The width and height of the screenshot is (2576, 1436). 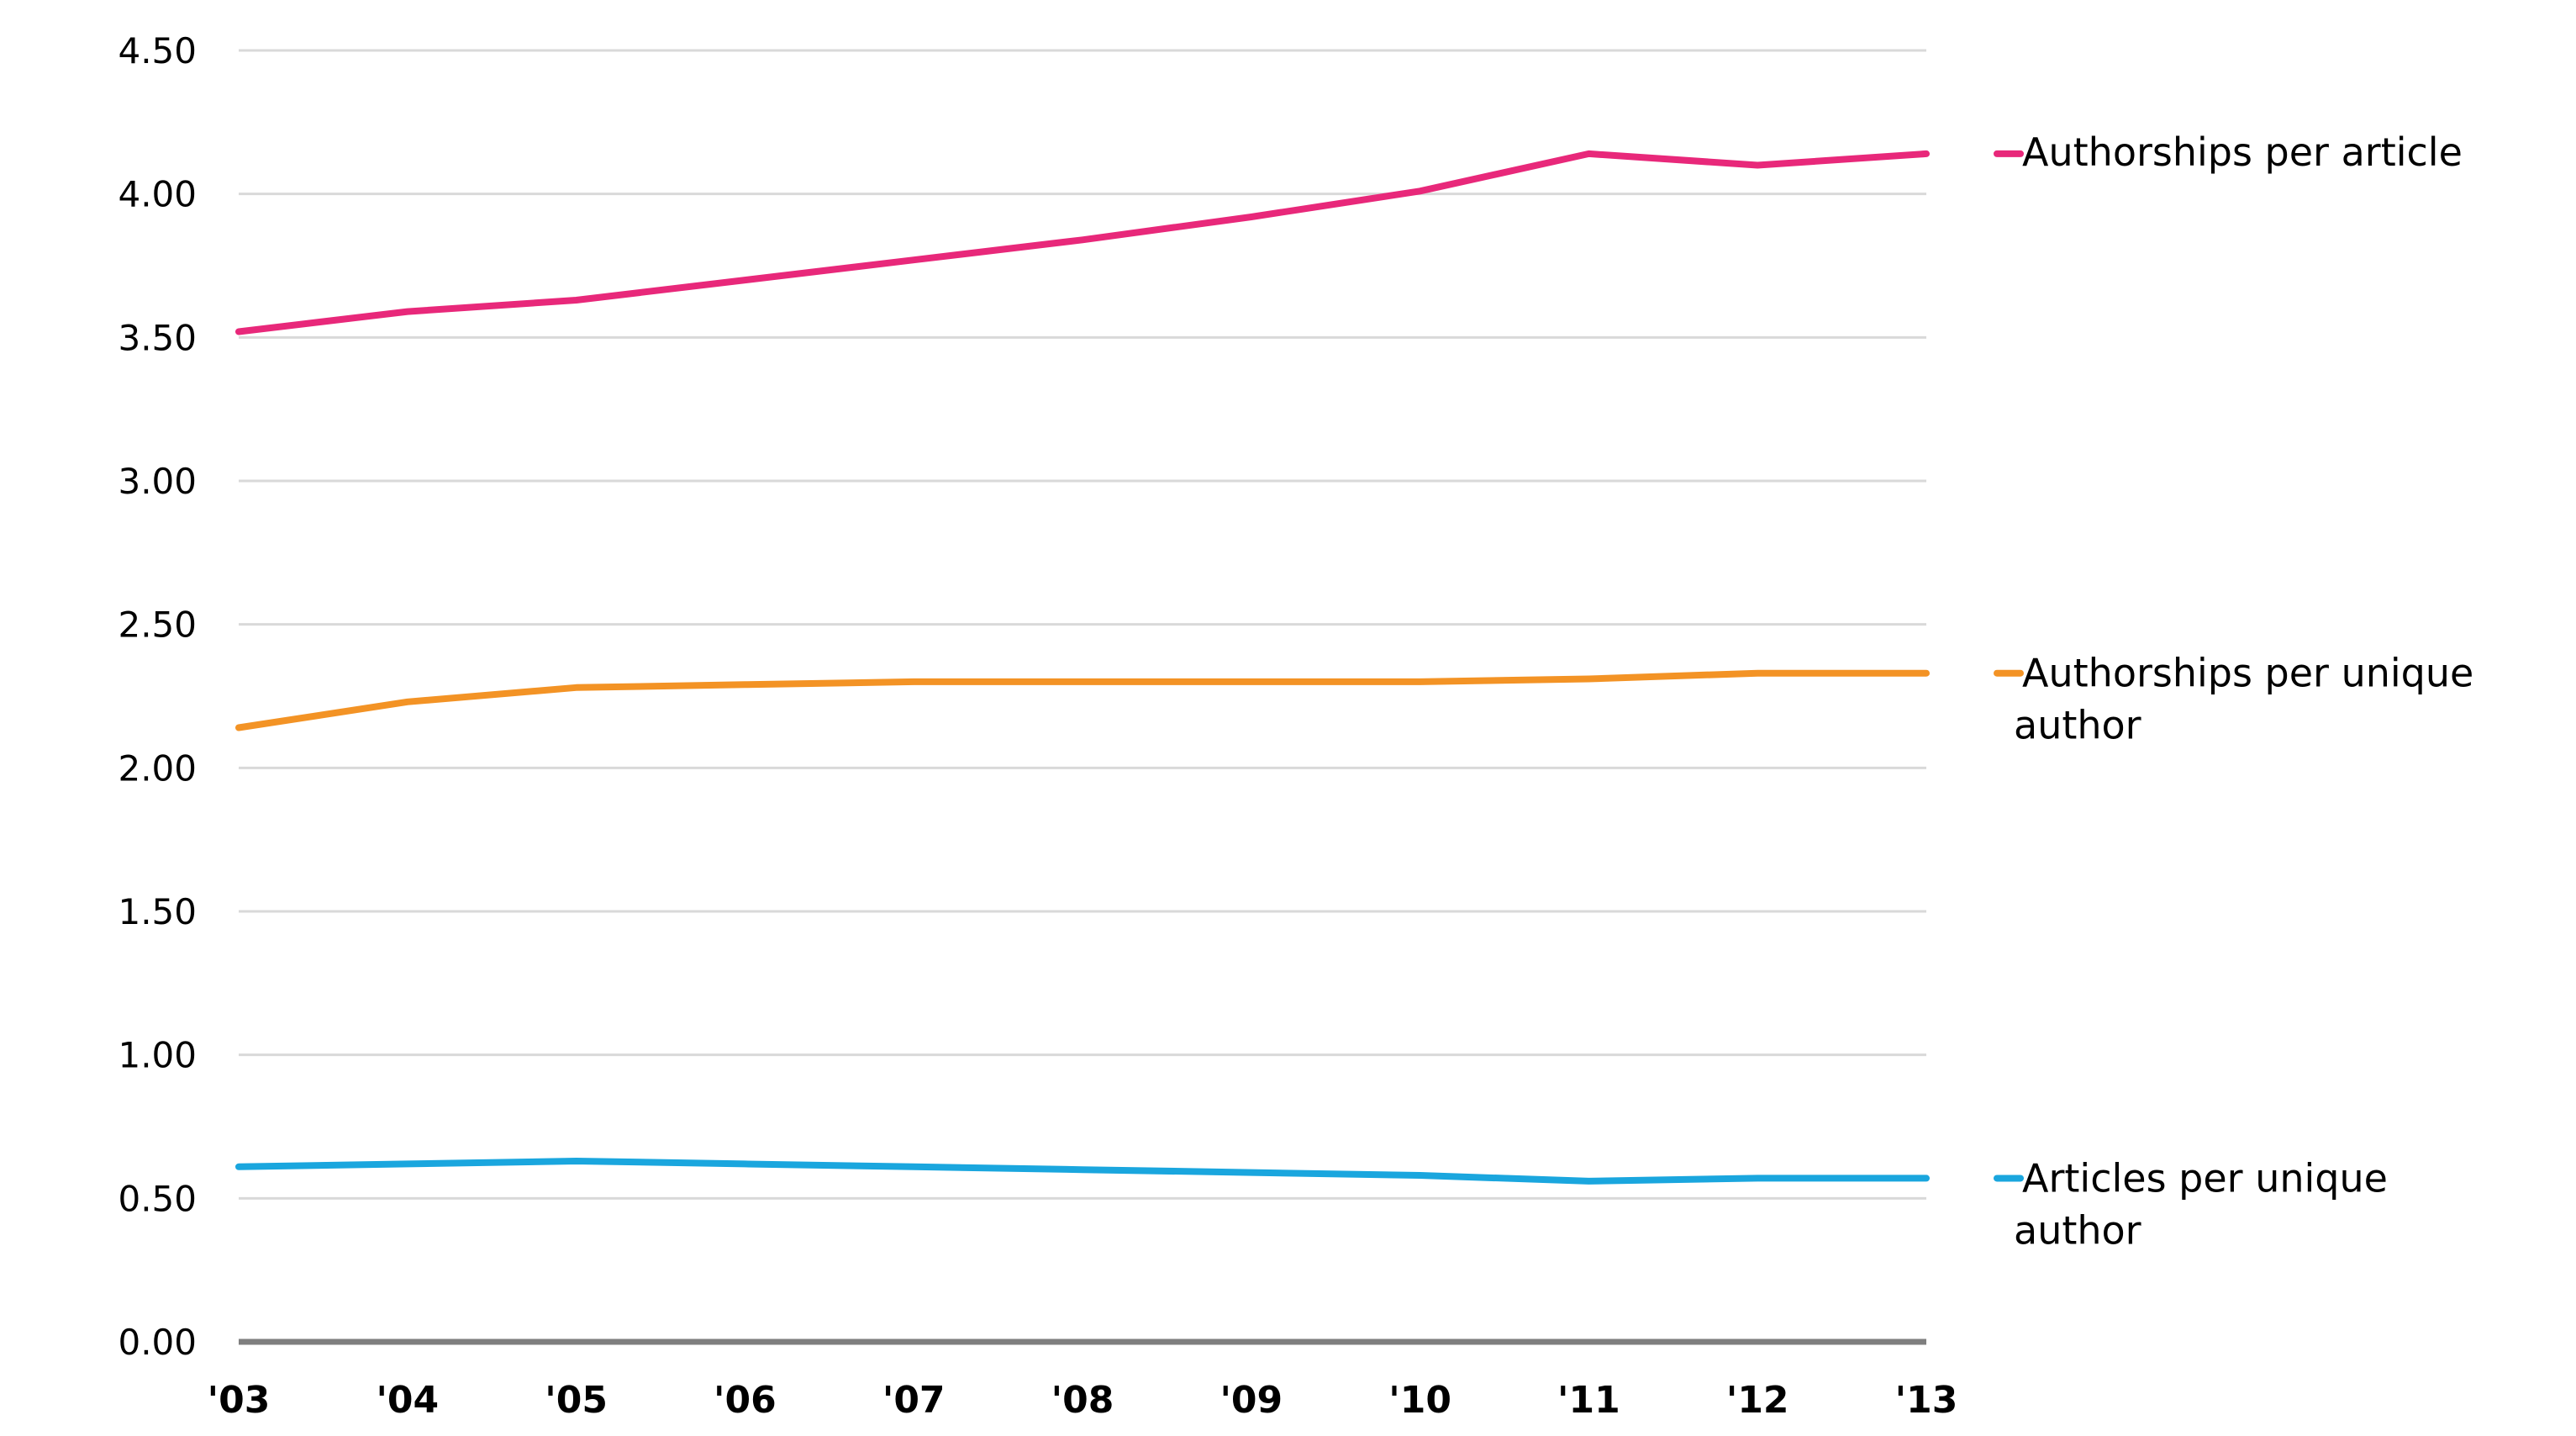 What do you see at coordinates (2191, 1204) in the screenshot?
I see `legend-entry-3: Articles per unique author` at bounding box center [2191, 1204].